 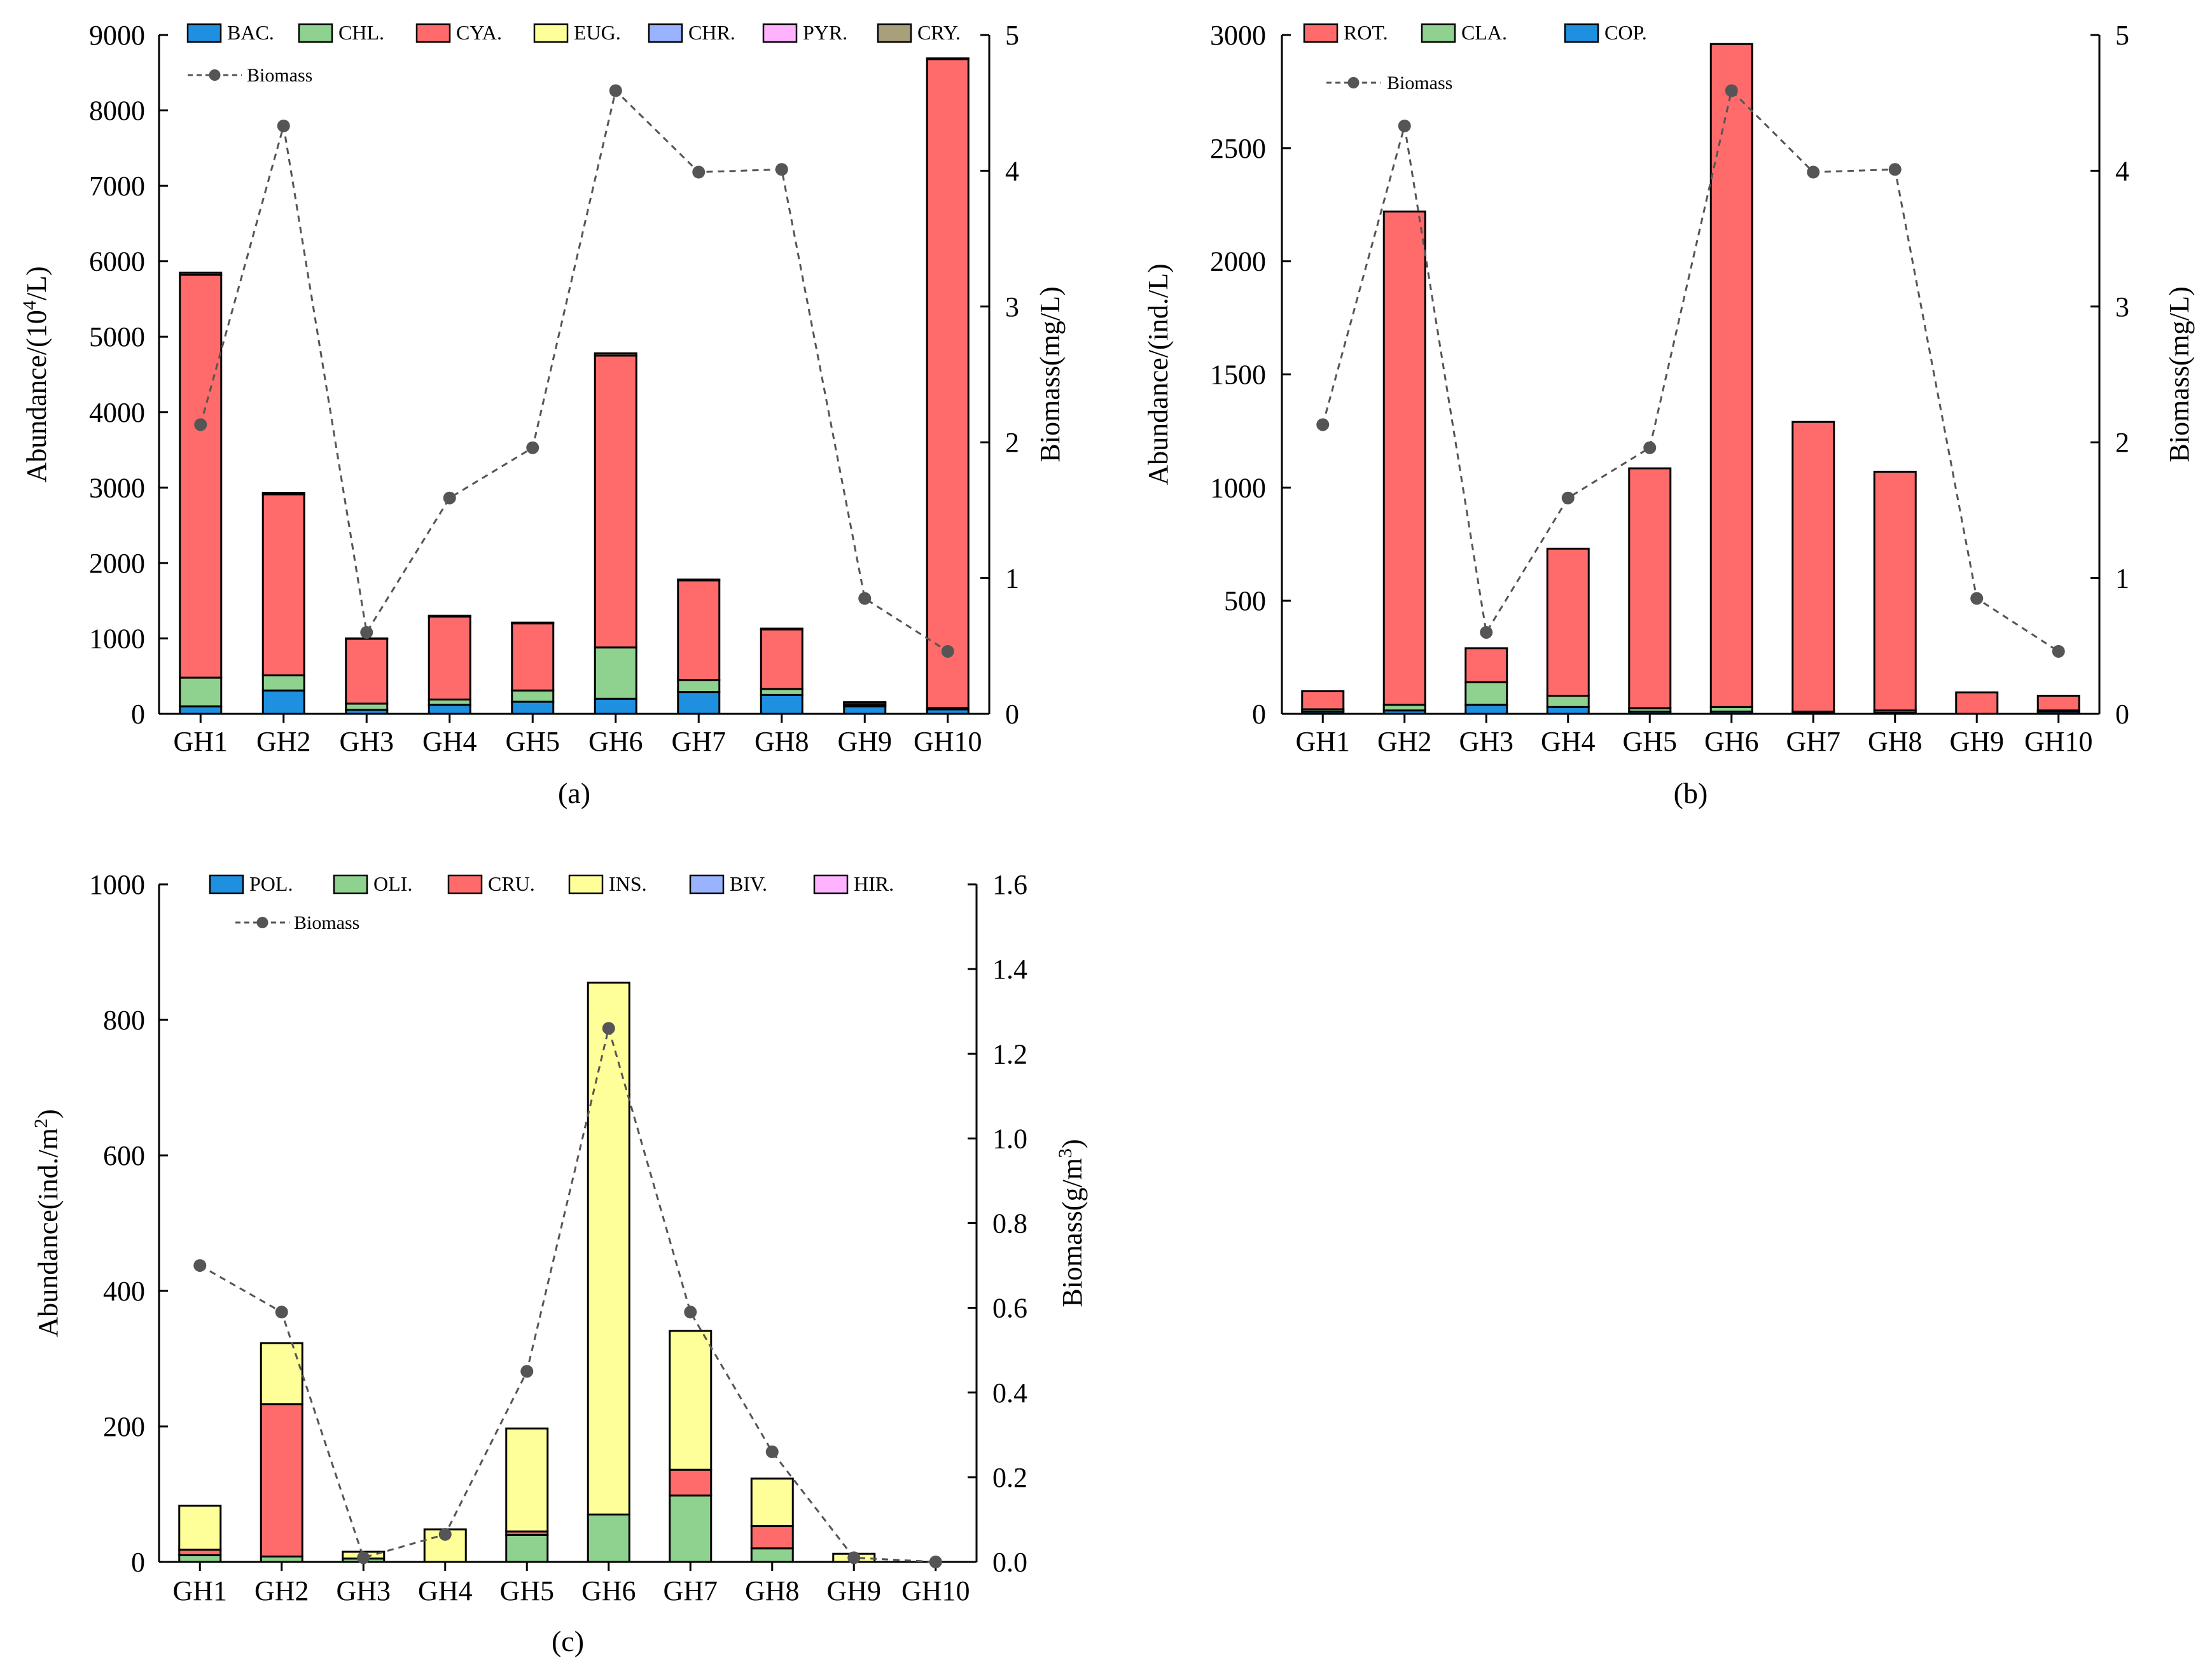 What do you see at coordinates (283, 741) in the screenshot?
I see `x-tick-label: GH2` at bounding box center [283, 741].